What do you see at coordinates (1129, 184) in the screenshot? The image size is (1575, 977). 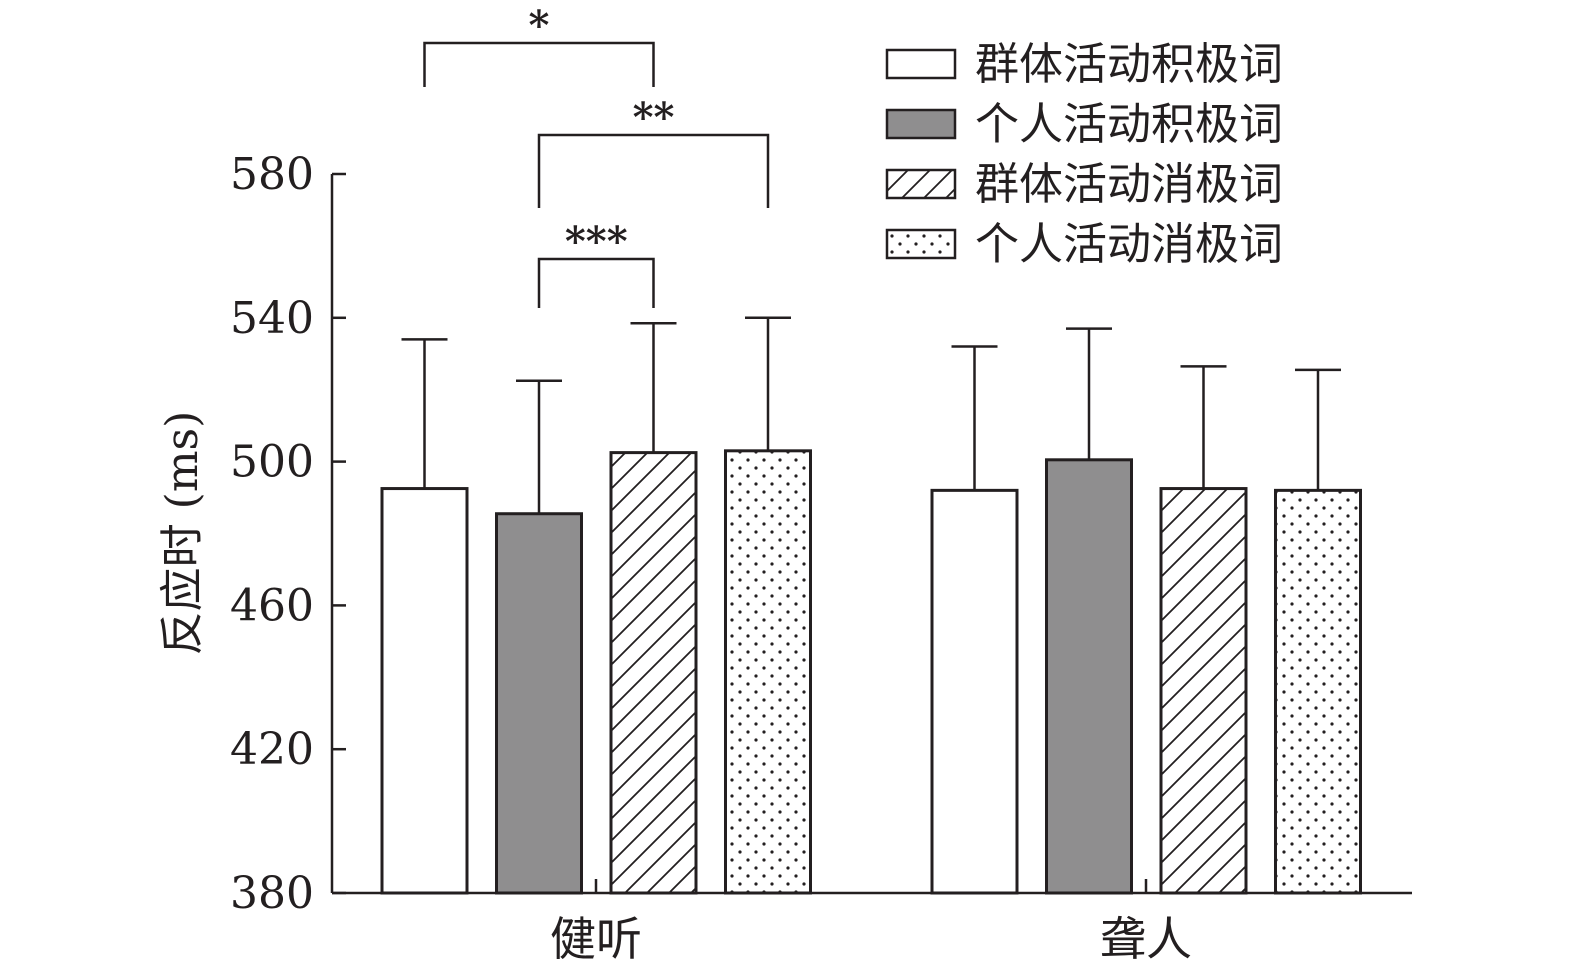 I see `legend-label-3: 群体活动消极词` at bounding box center [1129, 184].